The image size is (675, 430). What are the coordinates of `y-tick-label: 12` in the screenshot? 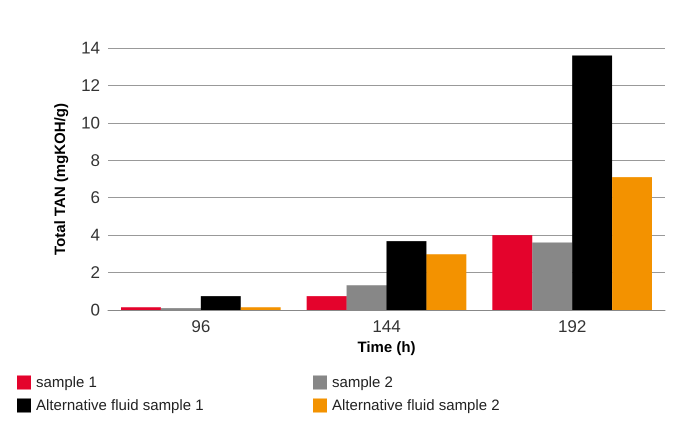 It's located at (90, 85).